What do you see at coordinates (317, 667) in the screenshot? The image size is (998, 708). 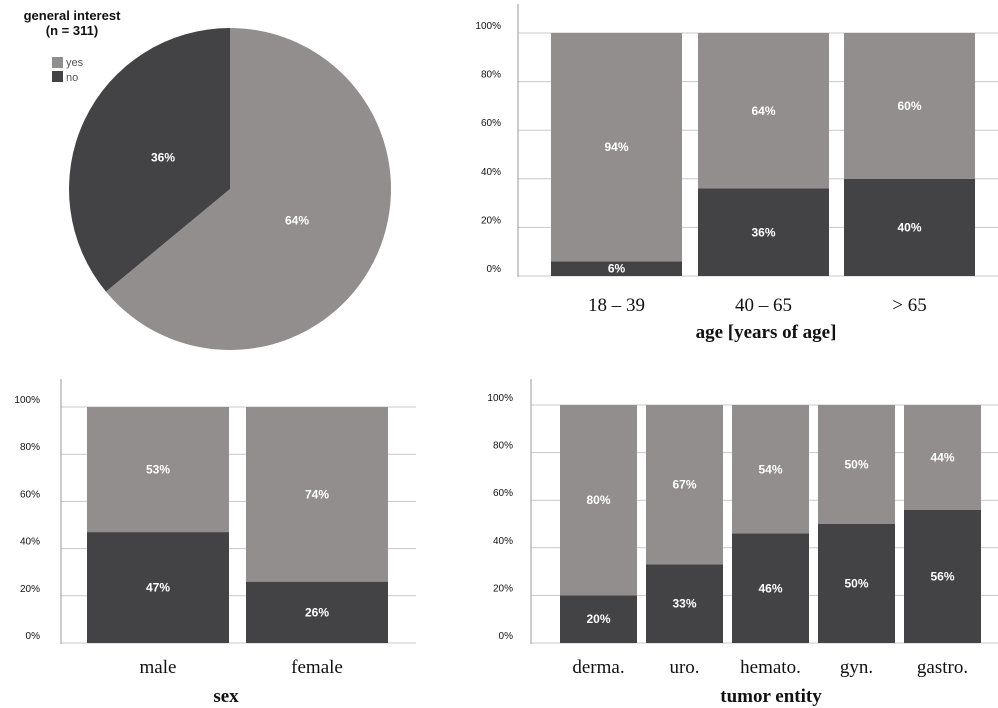 I see `category-label: female` at bounding box center [317, 667].